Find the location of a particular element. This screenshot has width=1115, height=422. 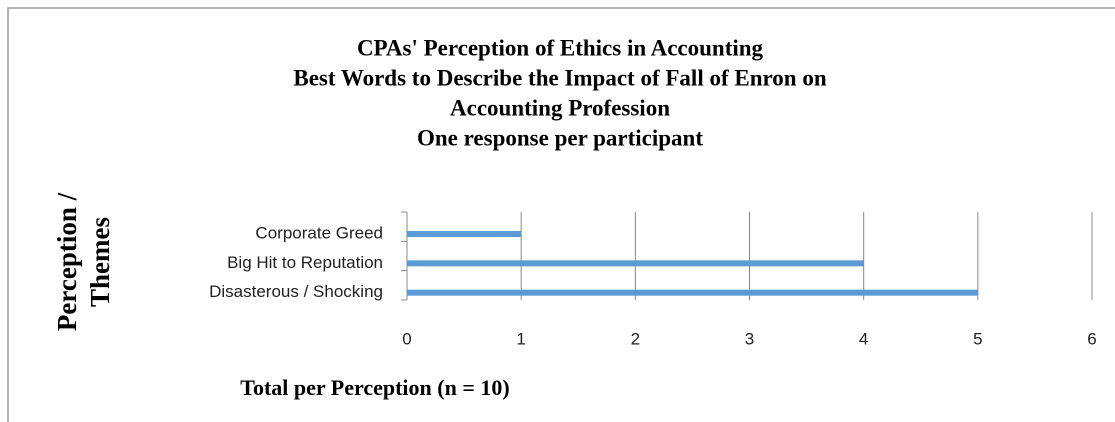

chart-title: CPAs' Perception of Ethics in Accounting is located at coordinates (560, 47).